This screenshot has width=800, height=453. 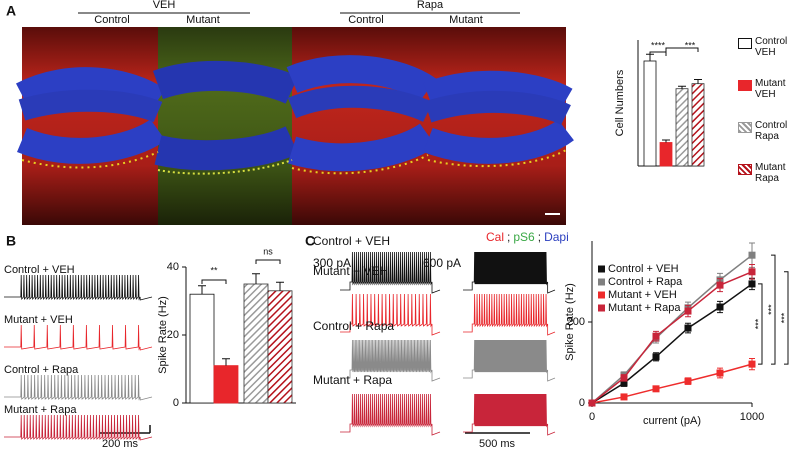 I want to click on legend-label: Control + VEH, so click(x=643, y=269).